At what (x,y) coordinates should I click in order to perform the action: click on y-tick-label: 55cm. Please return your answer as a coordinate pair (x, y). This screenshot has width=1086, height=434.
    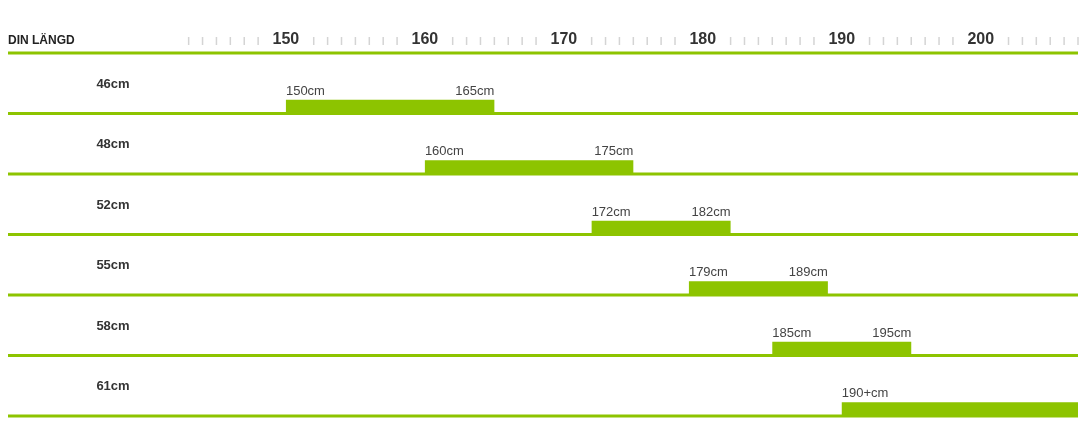
    Looking at the image, I should click on (113, 265).